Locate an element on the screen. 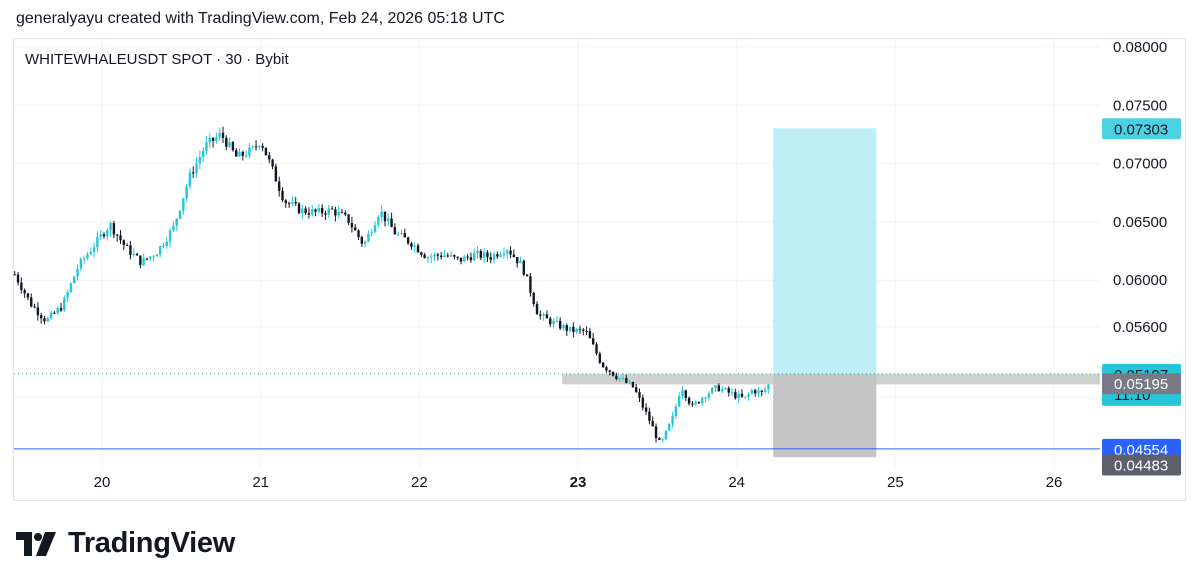 This screenshot has width=1200, height=584. x-axis-tick-label: 26 is located at coordinates (1054, 482).